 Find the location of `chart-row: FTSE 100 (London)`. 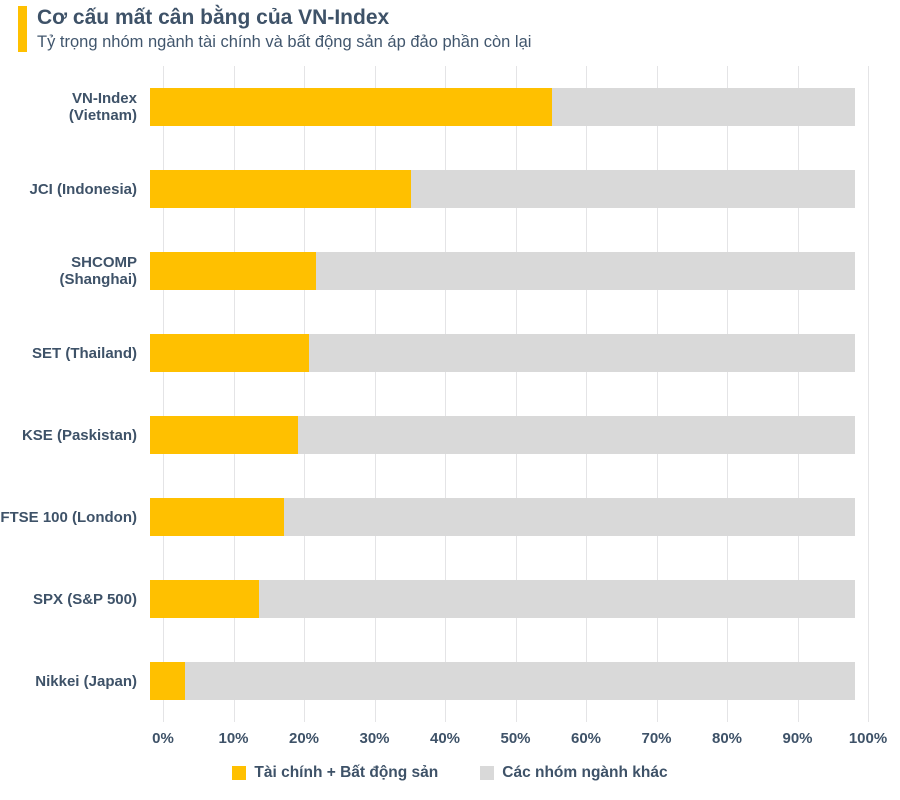

chart-row: FTSE 100 (London) is located at coordinates (450, 517).